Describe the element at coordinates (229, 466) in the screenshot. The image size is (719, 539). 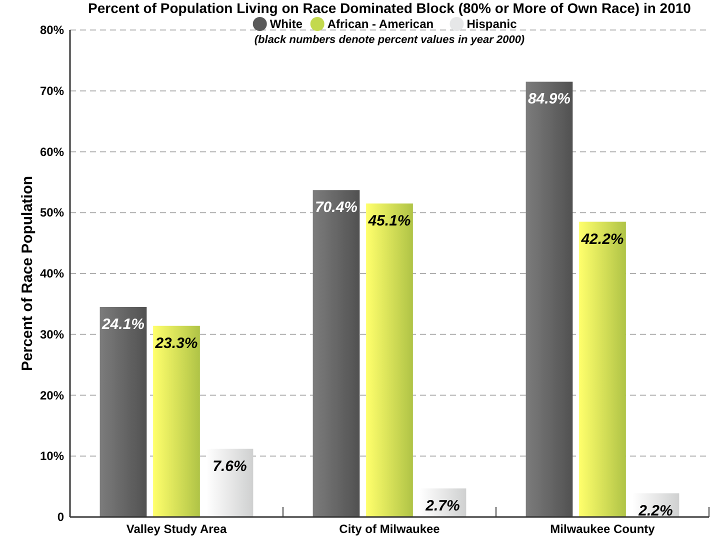
I see `annotation: 7.6%` at that location.